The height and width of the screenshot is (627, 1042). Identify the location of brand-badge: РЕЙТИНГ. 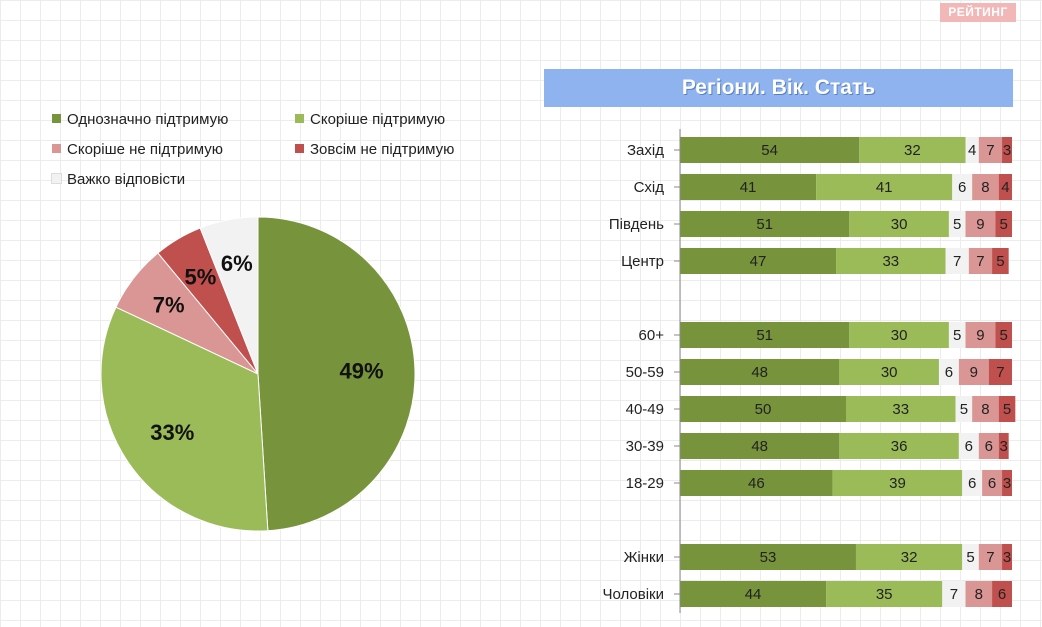
(978, 12).